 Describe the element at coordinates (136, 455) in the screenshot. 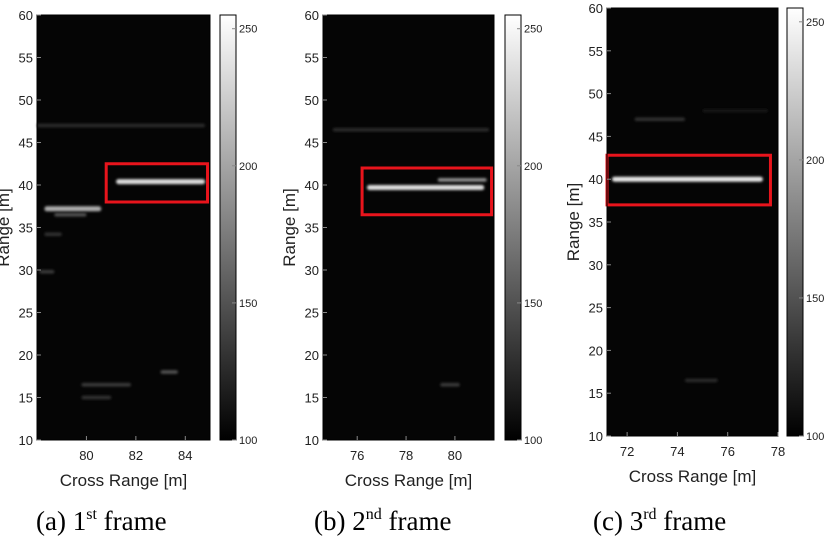

I see `x-tick-label: 82` at that location.